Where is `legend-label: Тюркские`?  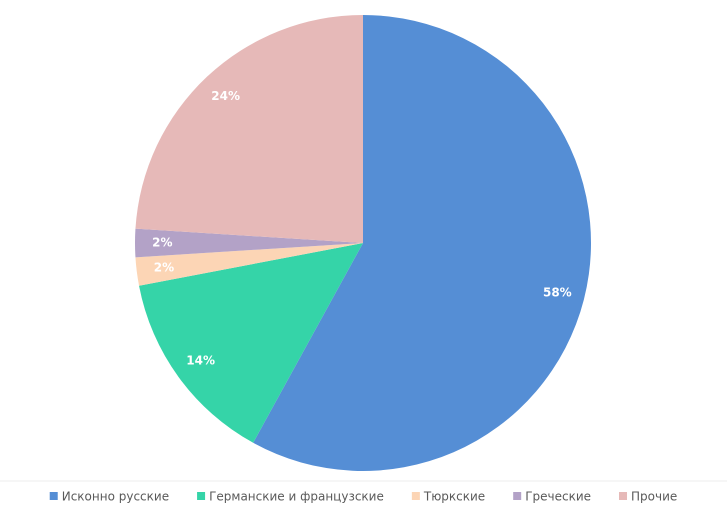
legend-label: Тюркские is located at coordinates (454, 497).